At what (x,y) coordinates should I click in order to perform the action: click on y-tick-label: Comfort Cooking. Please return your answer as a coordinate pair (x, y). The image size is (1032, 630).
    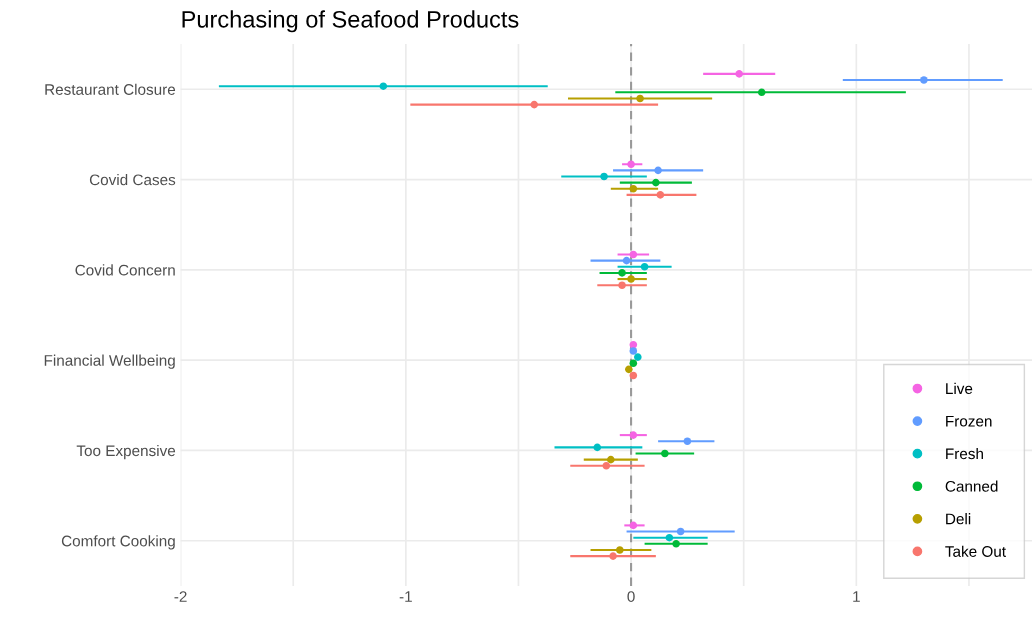
    Looking at the image, I should click on (118, 542).